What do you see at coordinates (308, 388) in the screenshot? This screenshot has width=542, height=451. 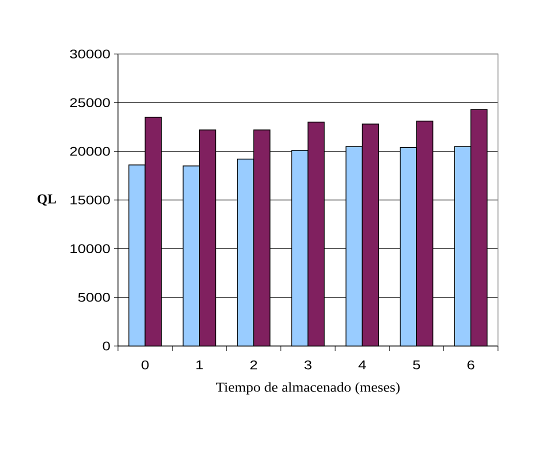 I see `x-axis-title: Tiempo de almacenado (meses)` at bounding box center [308, 388].